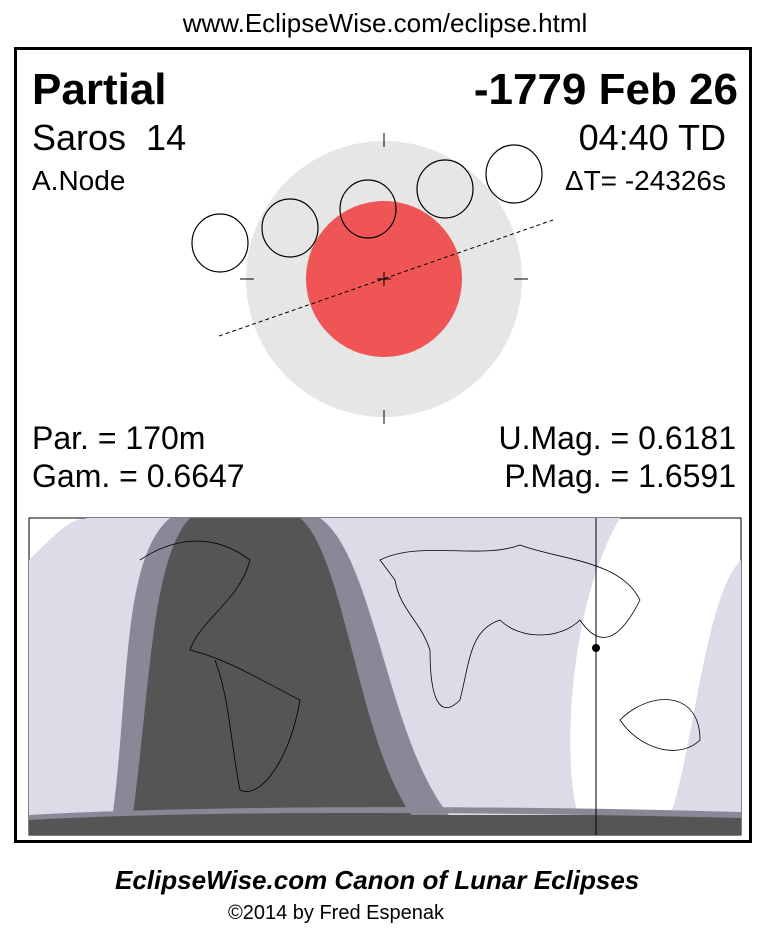 The height and width of the screenshot is (940, 770). I want to click on moon-max, so click(368, 209).